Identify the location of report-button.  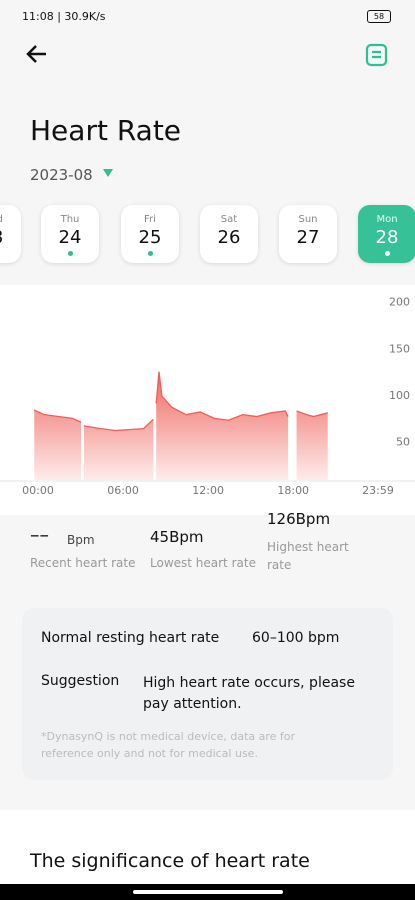
(377, 55).